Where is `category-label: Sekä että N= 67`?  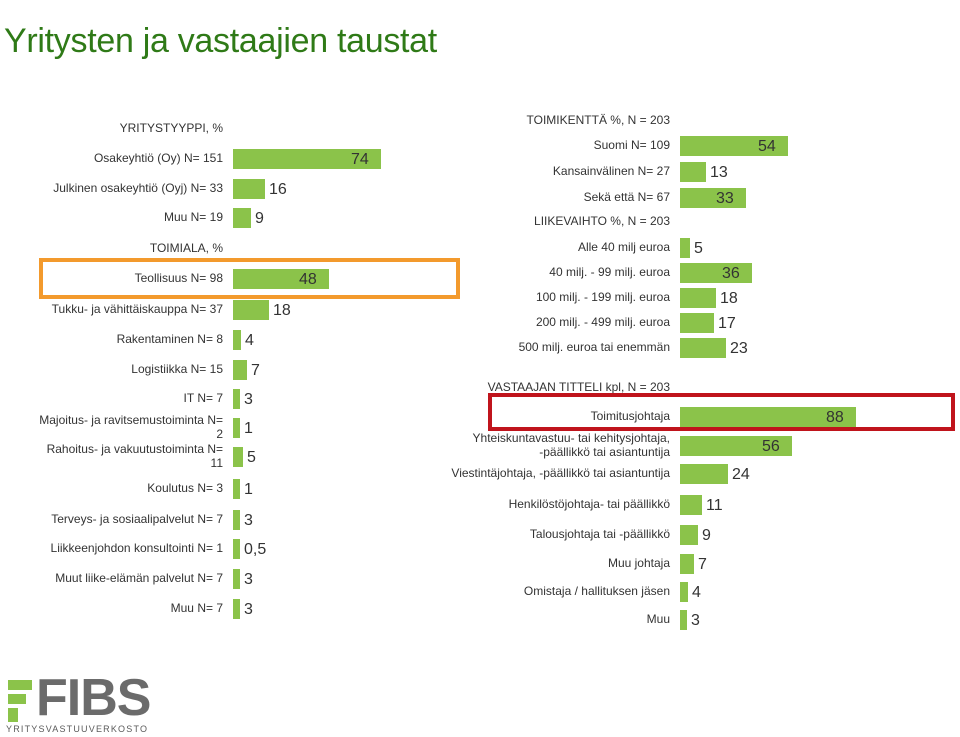
category-label: Sekä että N= 67 is located at coordinates (627, 197).